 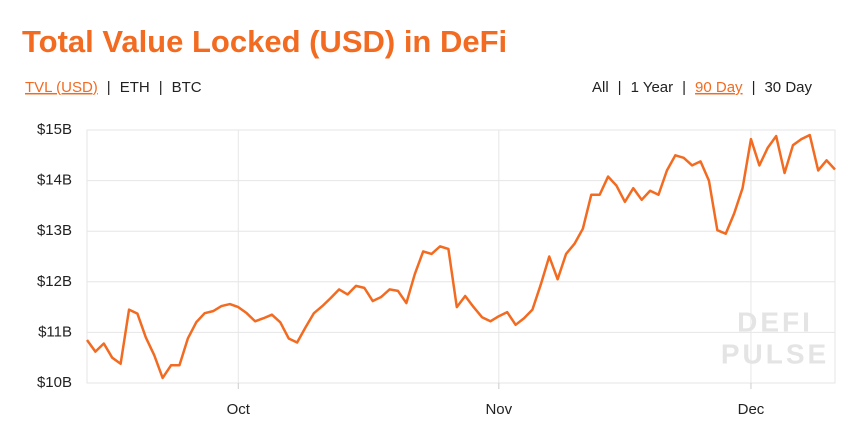 What do you see at coordinates (751, 409) in the screenshot?
I see `x-tick-label: Dec` at bounding box center [751, 409].